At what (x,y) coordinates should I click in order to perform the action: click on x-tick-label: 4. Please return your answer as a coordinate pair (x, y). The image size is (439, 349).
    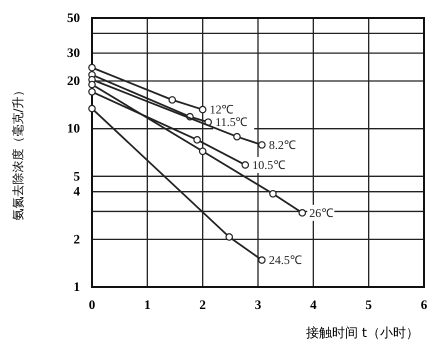
    Looking at the image, I should click on (314, 304).